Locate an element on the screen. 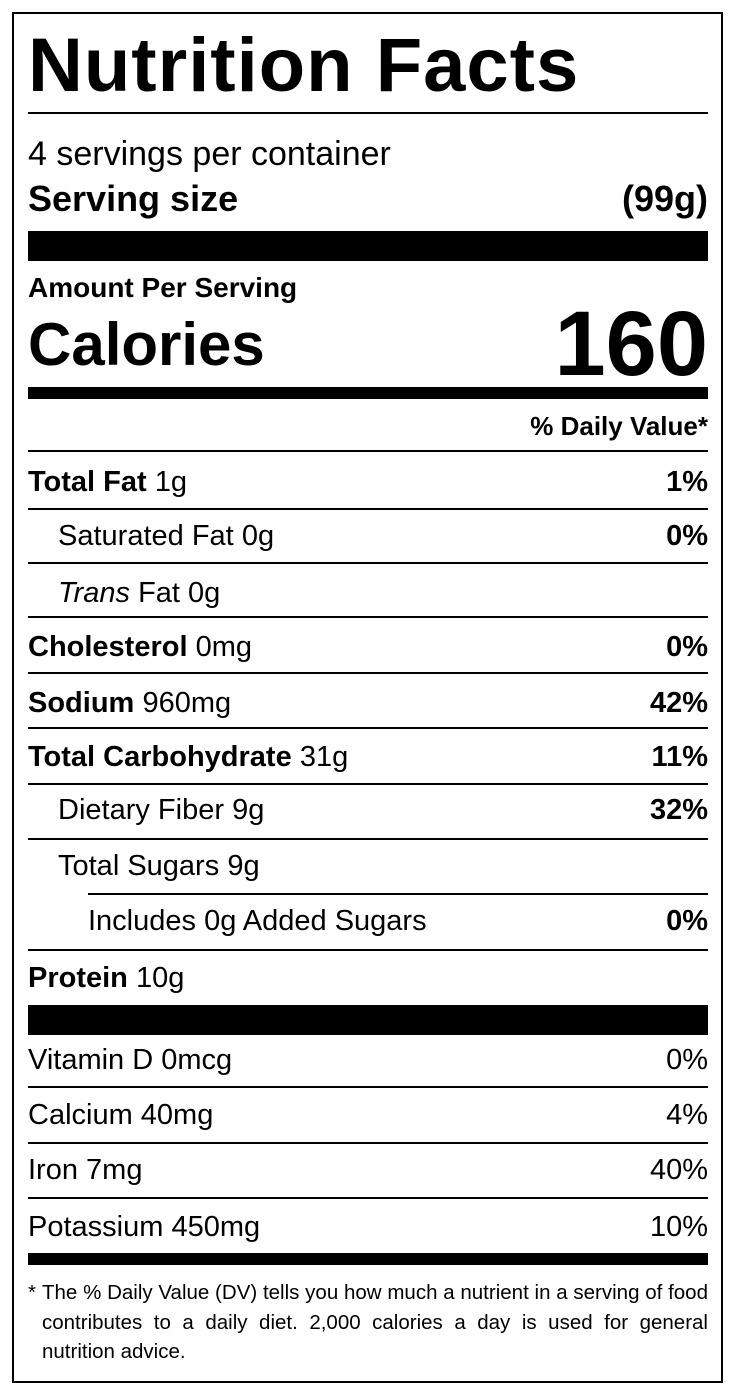  nutrient-dv: 32% is located at coordinates (678, 809).